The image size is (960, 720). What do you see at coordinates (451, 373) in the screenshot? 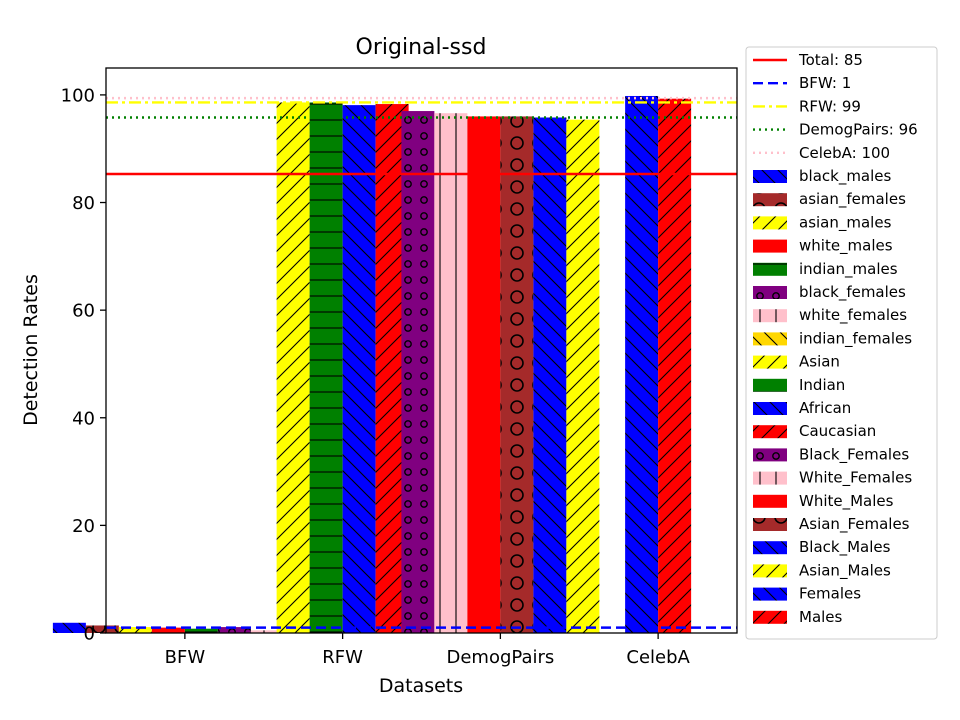
I see `bar-demogpairs-white-females` at bounding box center [451, 373].